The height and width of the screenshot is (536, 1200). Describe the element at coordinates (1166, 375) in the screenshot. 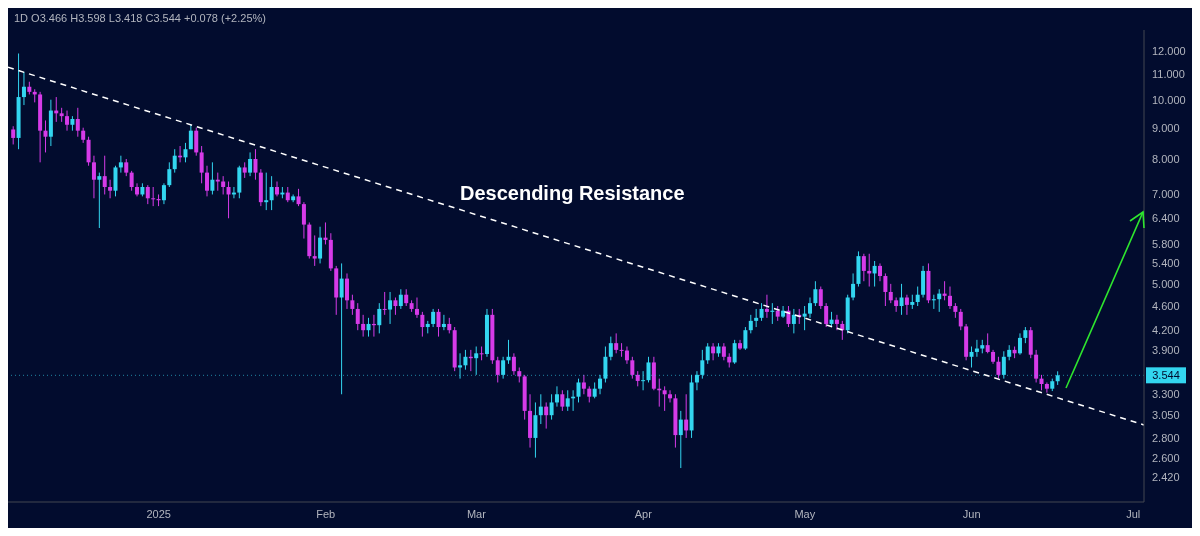

I see `ref-line-label: 3.544` at that location.